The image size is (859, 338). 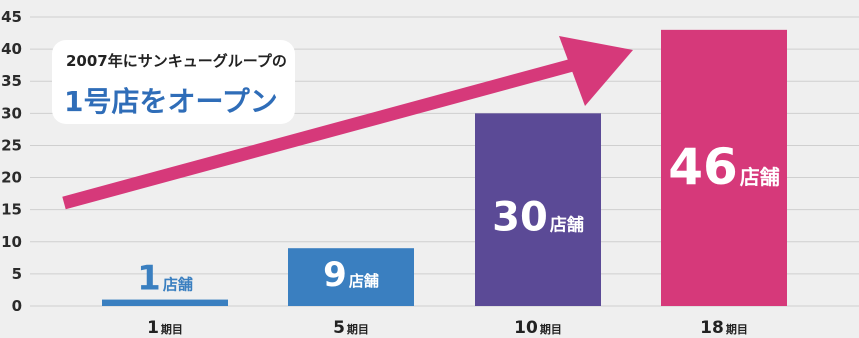 What do you see at coordinates (11, 210) in the screenshot?
I see `y-tick-label: 15` at bounding box center [11, 210].